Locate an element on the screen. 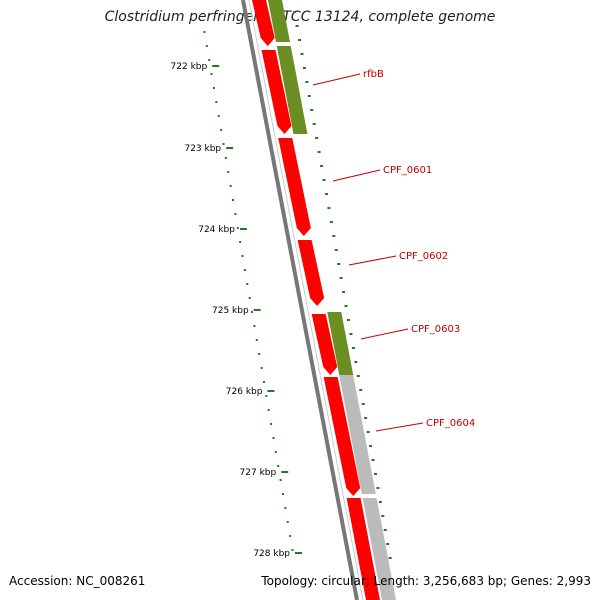 The image size is (600, 600). scale-tick-label: 726 kbp is located at coordinates (244, 392).